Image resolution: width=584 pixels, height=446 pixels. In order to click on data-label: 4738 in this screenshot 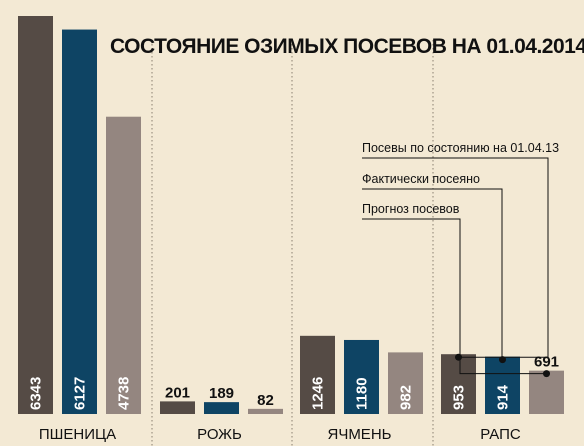, I will do `click(124, 393)`.